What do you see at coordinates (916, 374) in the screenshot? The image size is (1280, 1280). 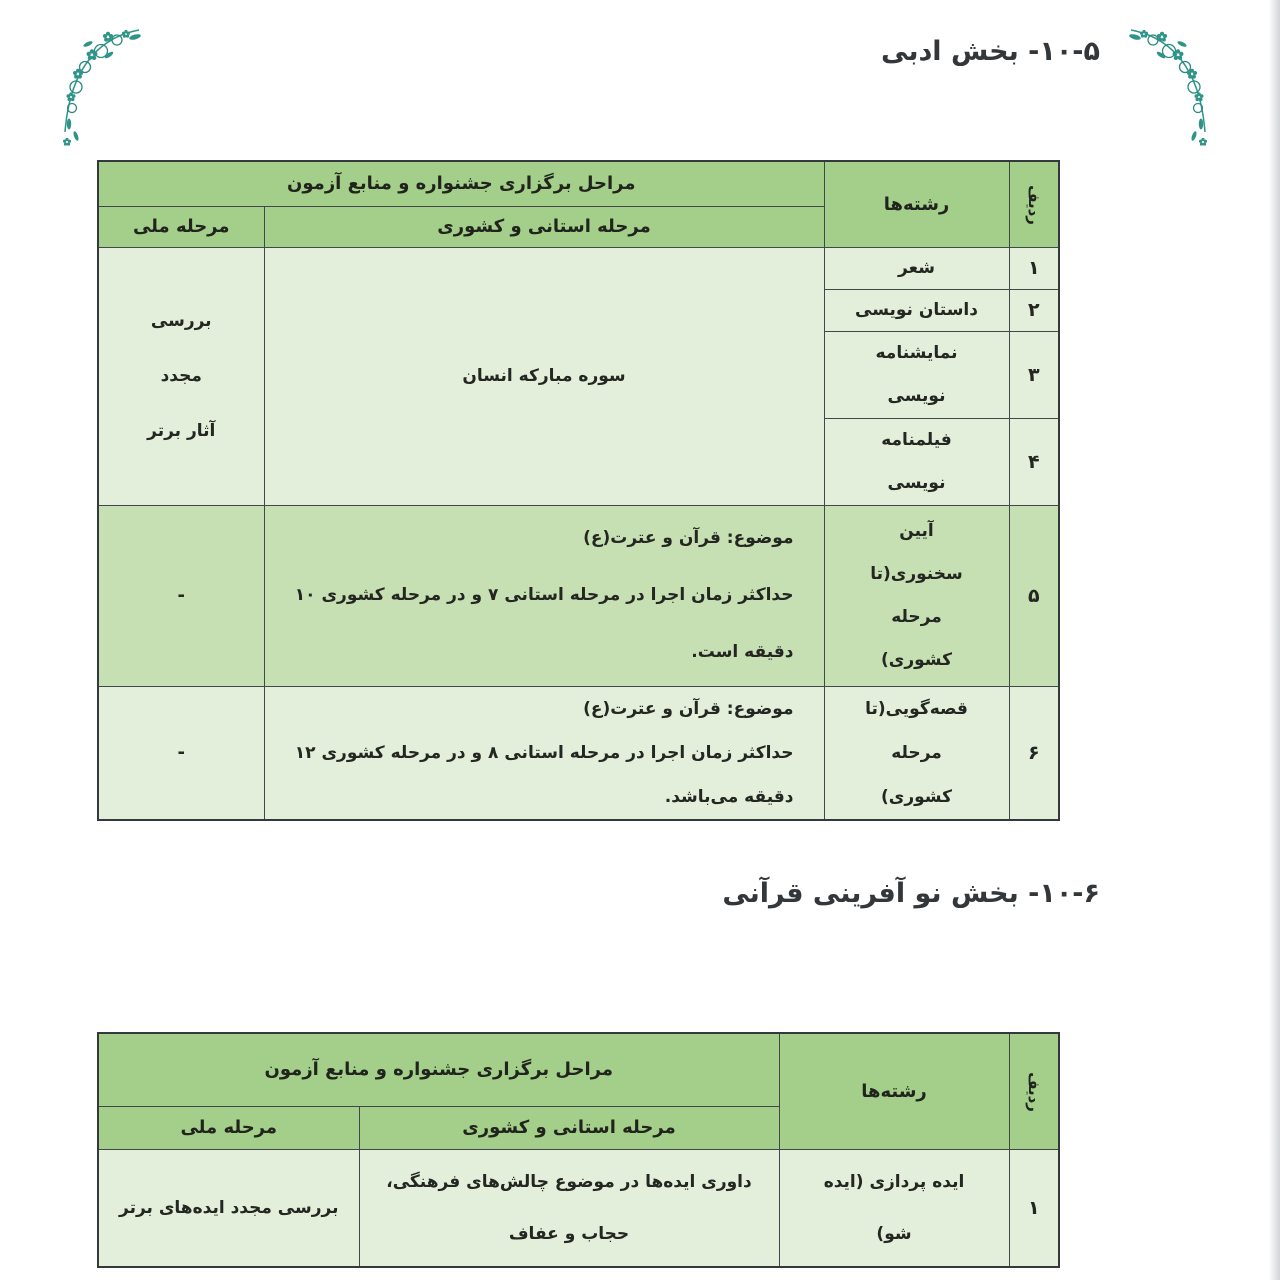 I see `field-name-playwriting: نمایشنامه نویسی` at bounding box center [916, 374].